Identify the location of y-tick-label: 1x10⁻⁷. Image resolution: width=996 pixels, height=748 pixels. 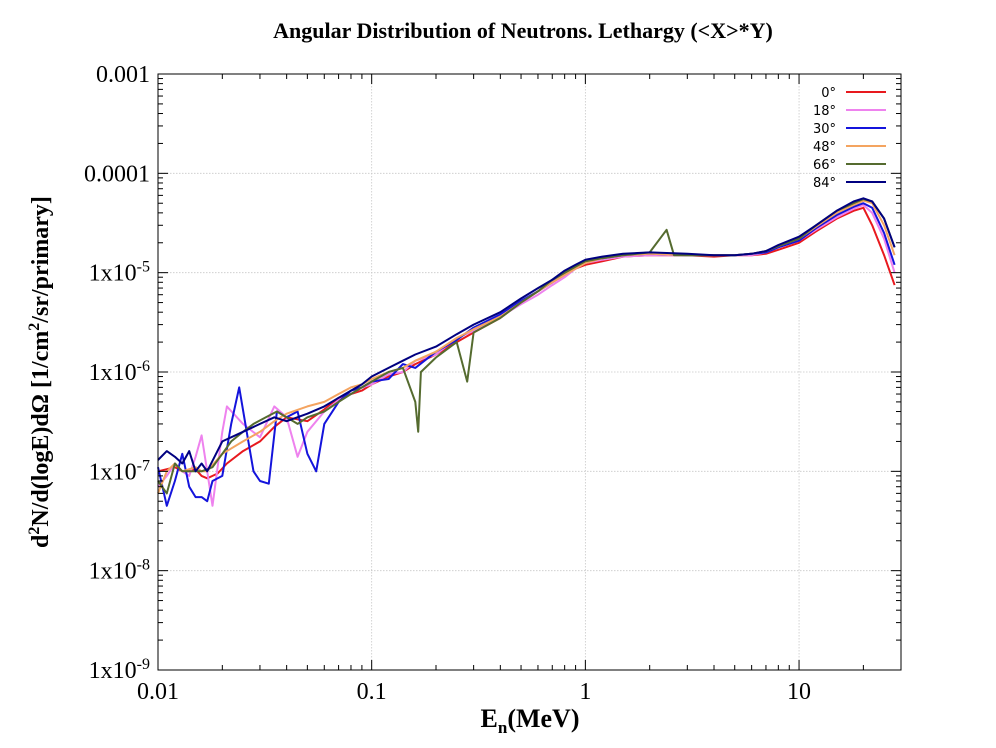
(119, 471).